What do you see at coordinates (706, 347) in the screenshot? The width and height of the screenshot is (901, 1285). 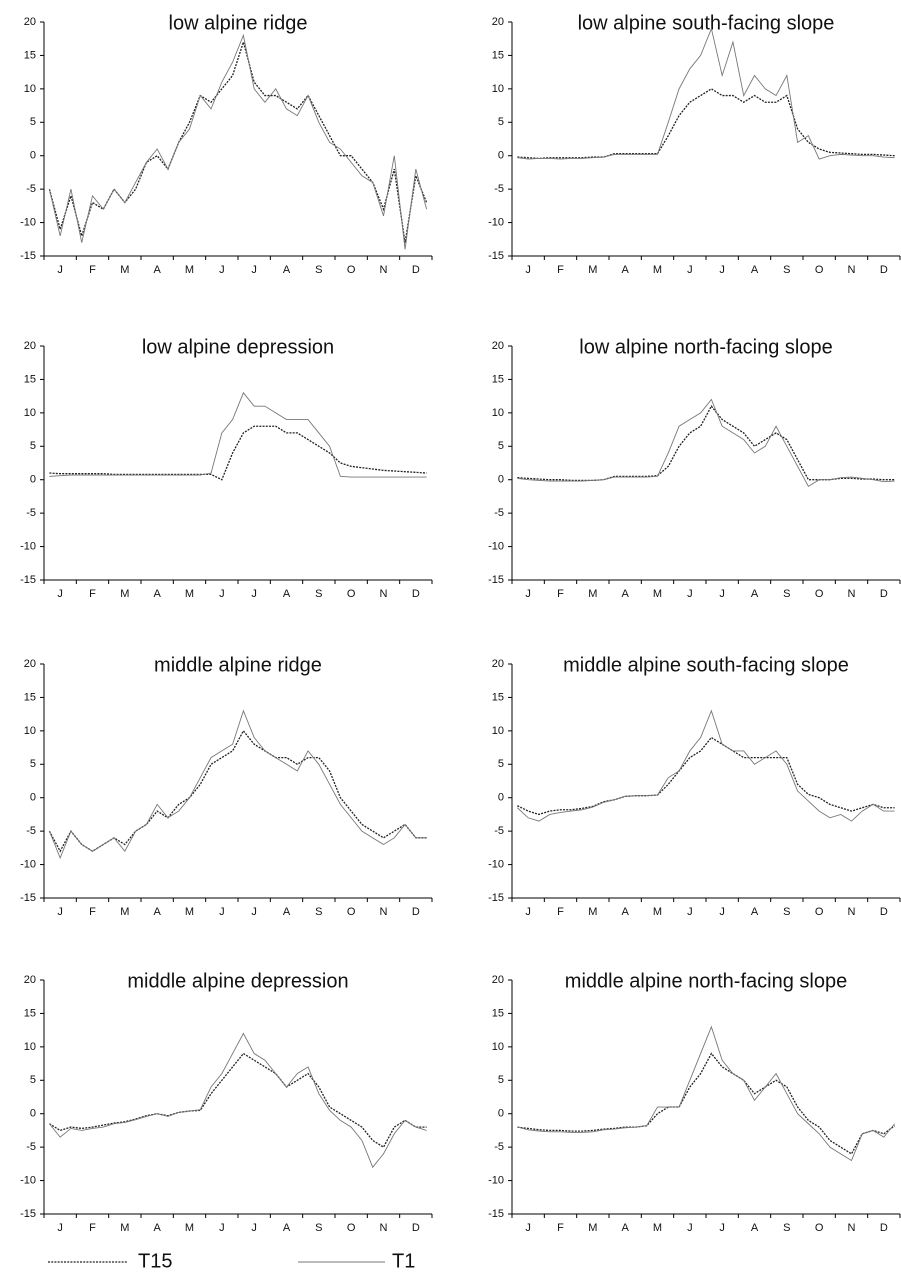 I see `chart-title: low alpine north-facing slope` at bounding box center [706, 347].